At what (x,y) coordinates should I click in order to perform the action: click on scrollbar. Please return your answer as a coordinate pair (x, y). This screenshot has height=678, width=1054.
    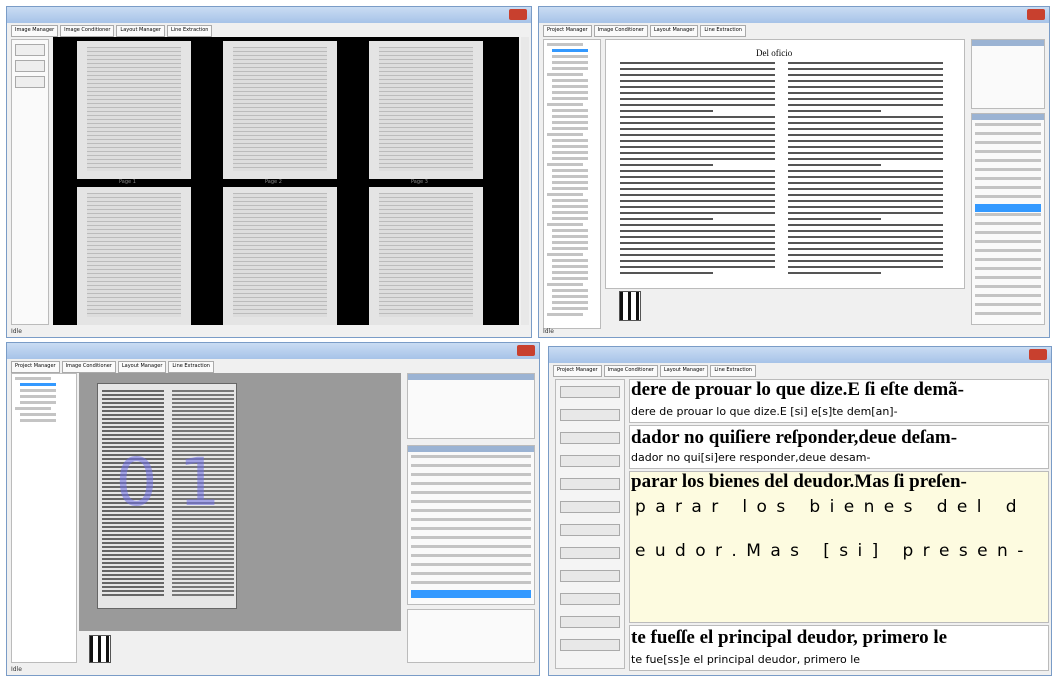
    Looking at the image, I should click on (525, 181).